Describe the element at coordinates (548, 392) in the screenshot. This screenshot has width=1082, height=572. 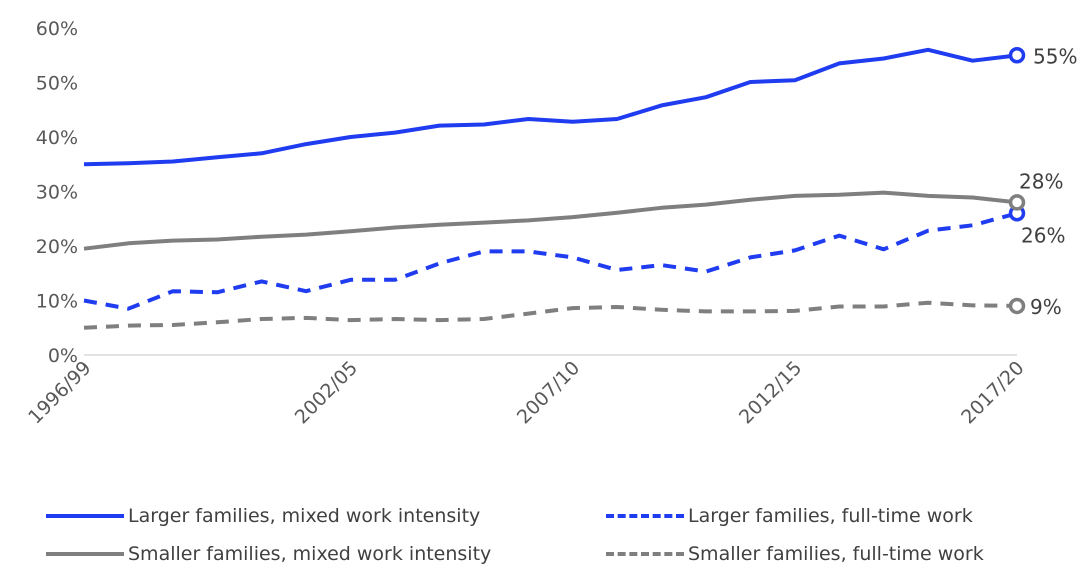
I see `x-tick-label: 2007/10` at that location.